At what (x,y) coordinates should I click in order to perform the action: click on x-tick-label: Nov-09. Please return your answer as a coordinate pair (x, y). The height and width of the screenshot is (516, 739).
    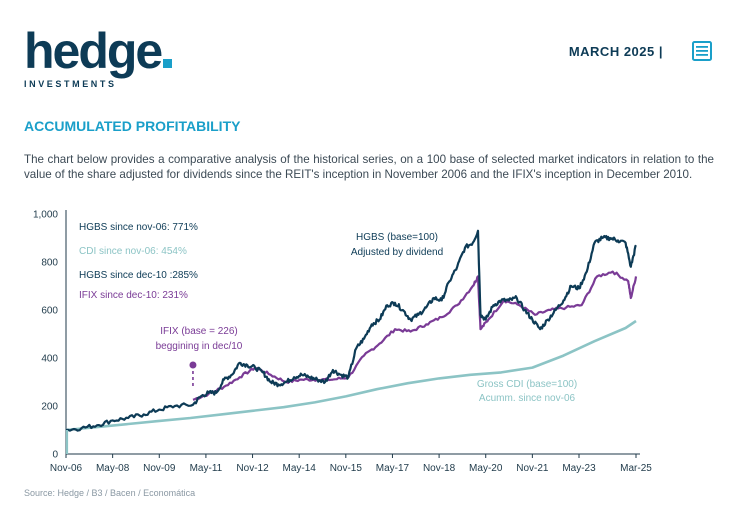
    Looking at the image, I should click on (159, 468).